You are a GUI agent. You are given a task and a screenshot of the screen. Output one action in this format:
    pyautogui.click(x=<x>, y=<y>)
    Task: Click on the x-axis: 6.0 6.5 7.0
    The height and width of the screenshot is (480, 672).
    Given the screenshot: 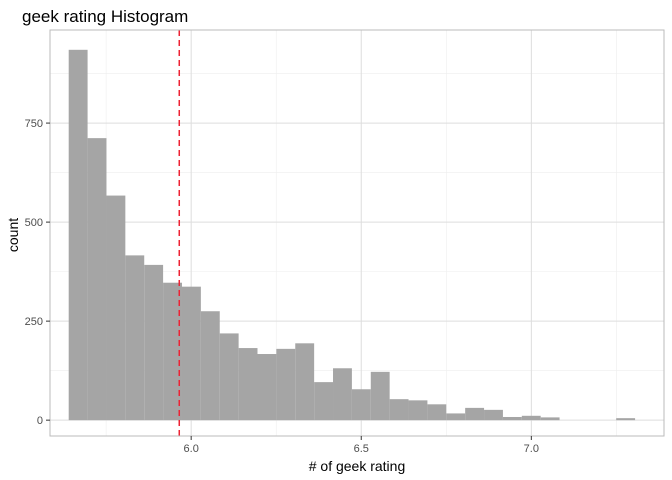 What is the action you would take?
    pyautogui.click(x=361, y=445)
    